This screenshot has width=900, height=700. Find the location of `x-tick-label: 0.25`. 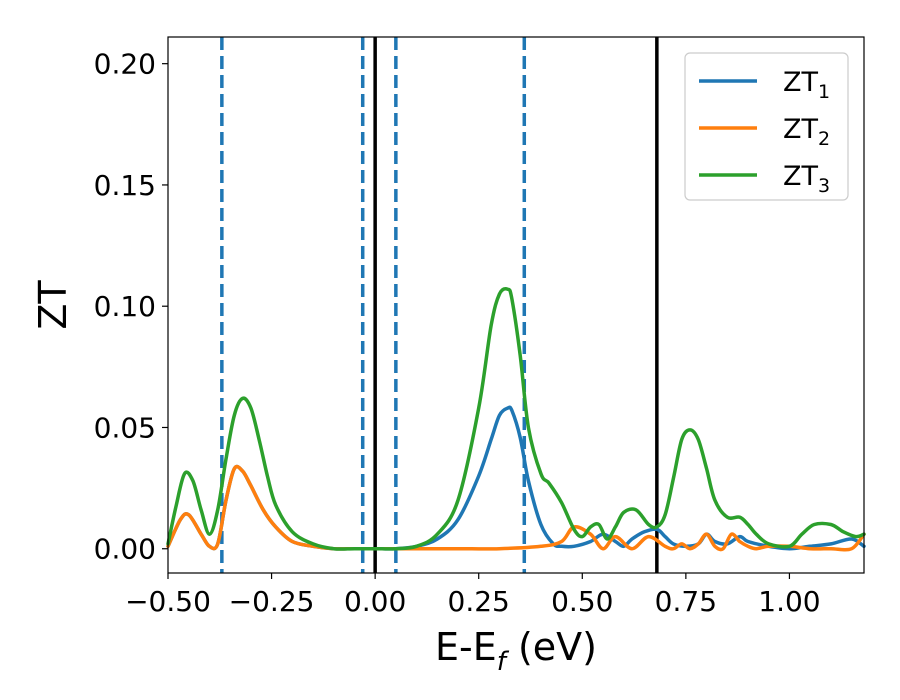

x-tick-label: 0.25 is located at coordinates (479, 601).